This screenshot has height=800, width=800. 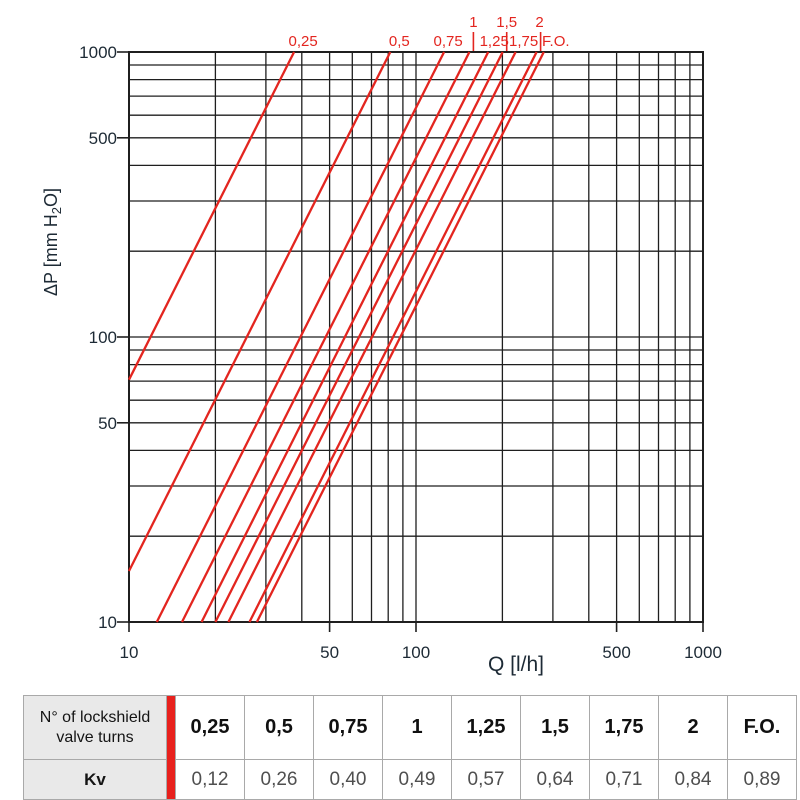 What do you see at coordinates (416, 652) in the screenshot?
I see `x-tick-label: 100` at bounding box center [416, 652].